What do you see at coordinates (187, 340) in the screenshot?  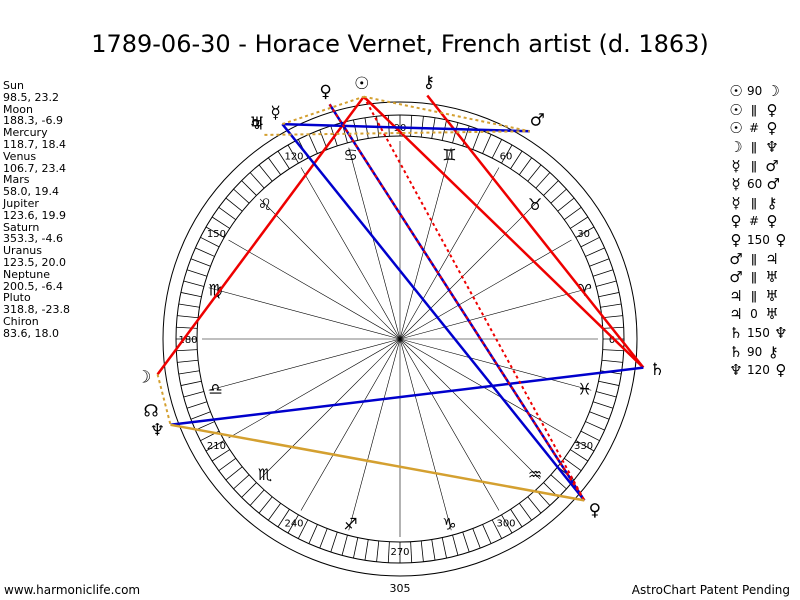 I see `degree-label: 180` at bounding box center [187, 340].